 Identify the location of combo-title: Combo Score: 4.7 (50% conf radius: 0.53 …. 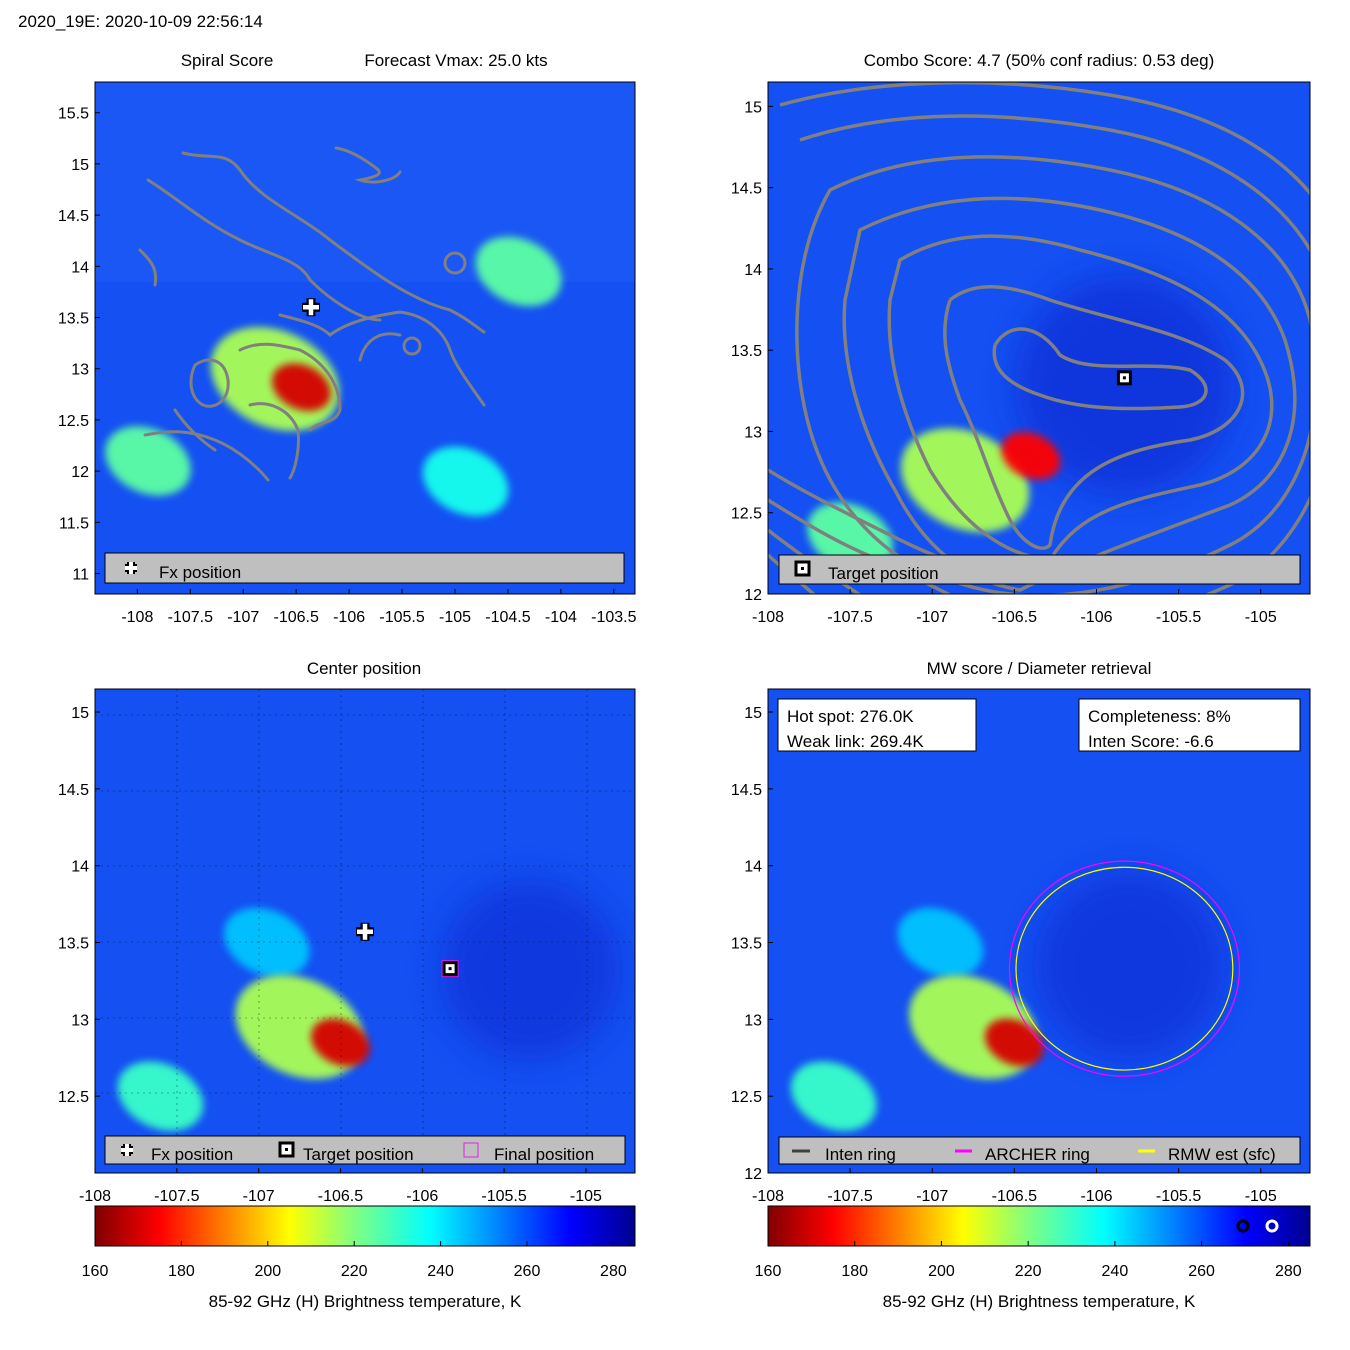
(1039, 60).